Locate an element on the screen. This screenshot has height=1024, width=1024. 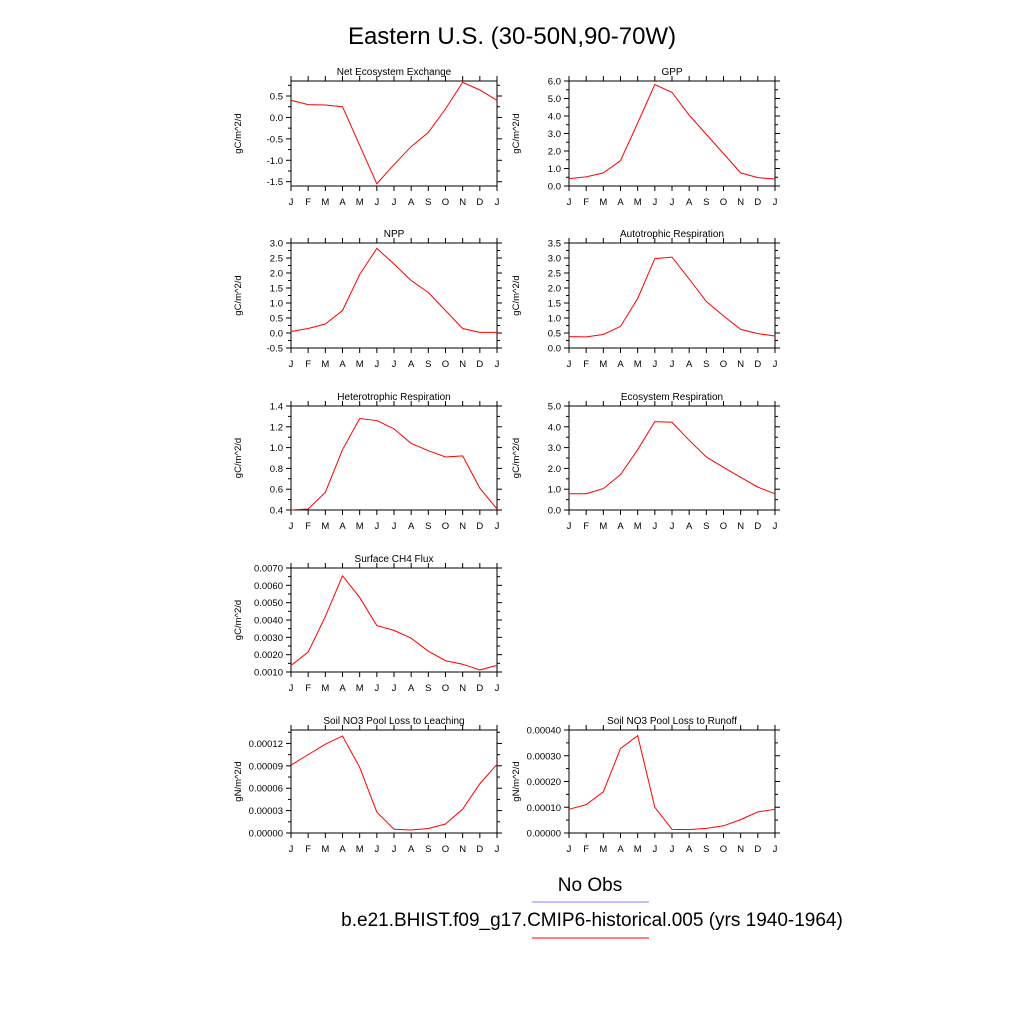
y-tick-label: 0.0050 is located at coordinates (268, 603).